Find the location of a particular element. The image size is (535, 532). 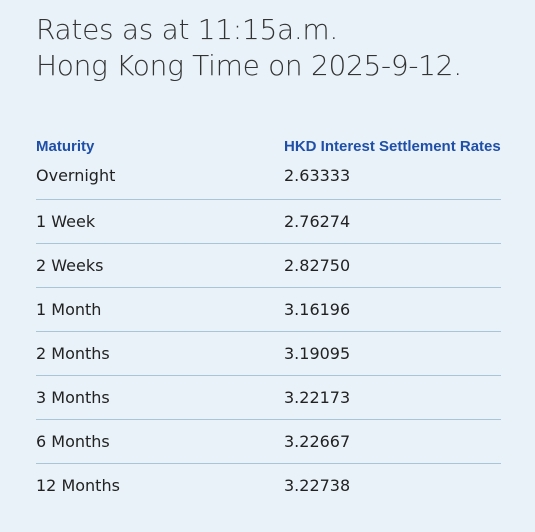

maturity-cell: 3 Months is located at coordinates (160, 397).